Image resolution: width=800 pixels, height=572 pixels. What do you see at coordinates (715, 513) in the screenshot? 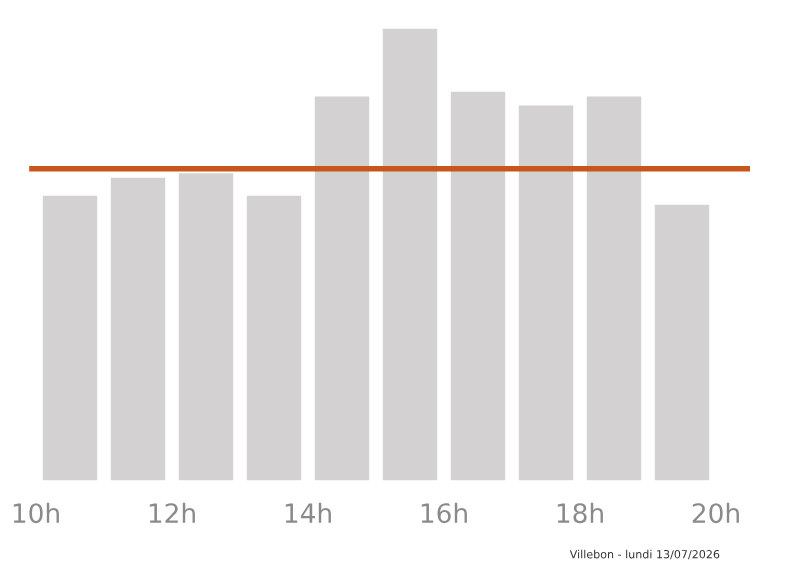
I see `x-tick-label: 20h` at bounding box center [715, 513].